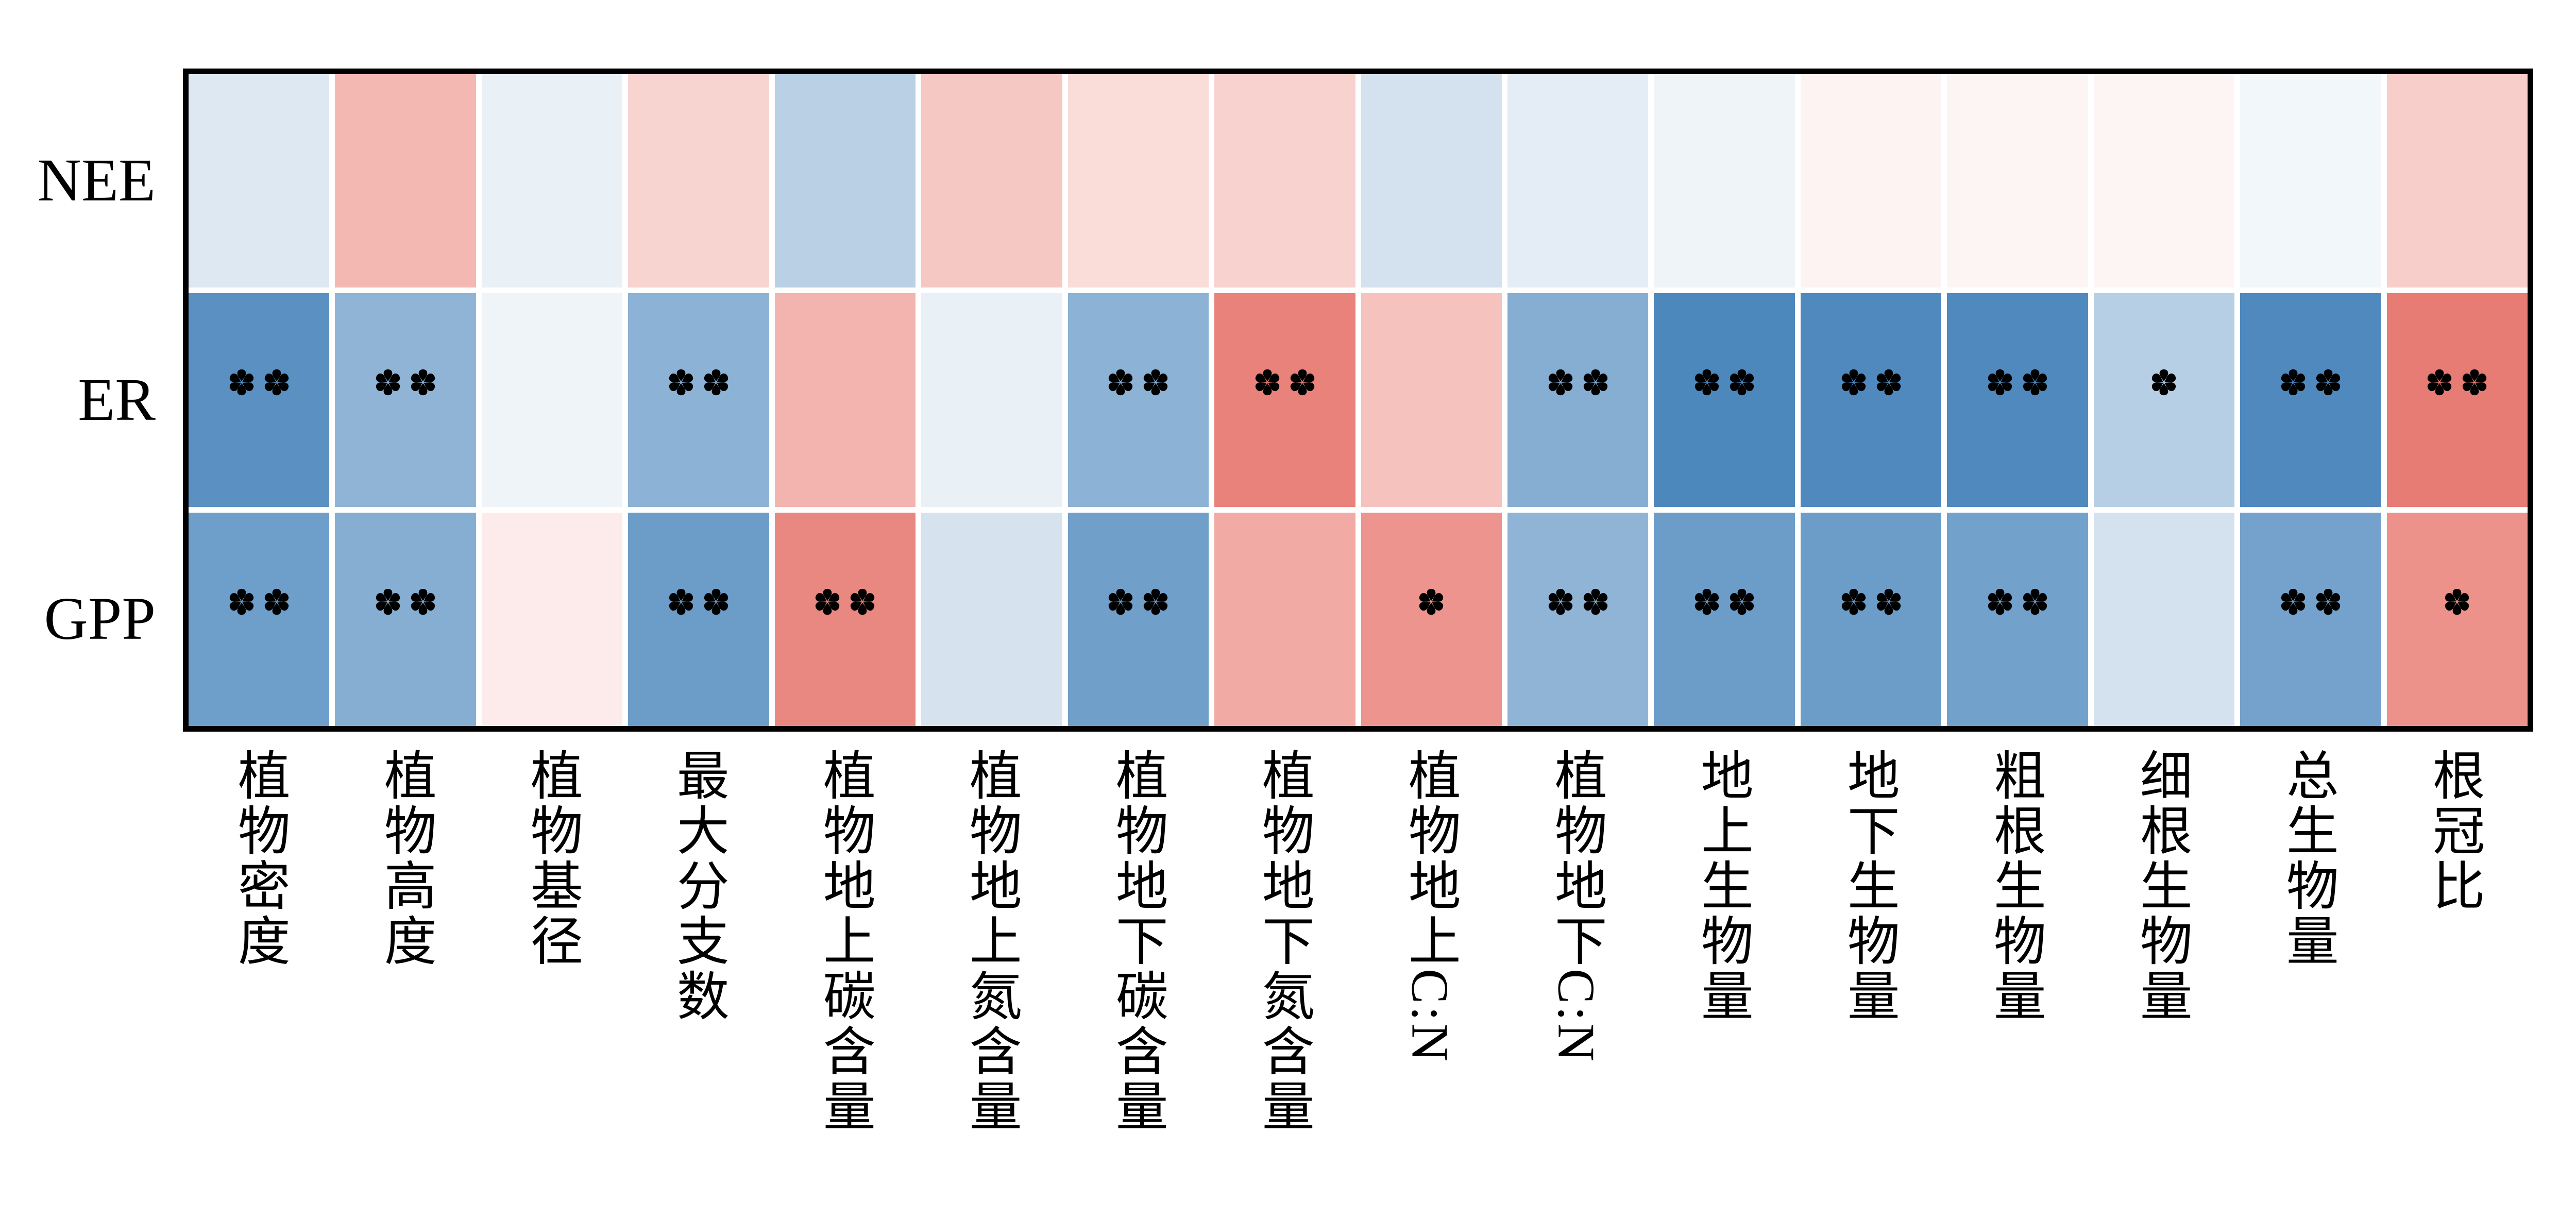  I want to click on column-label-9: 植物地上C:N, so click(1429, 982).